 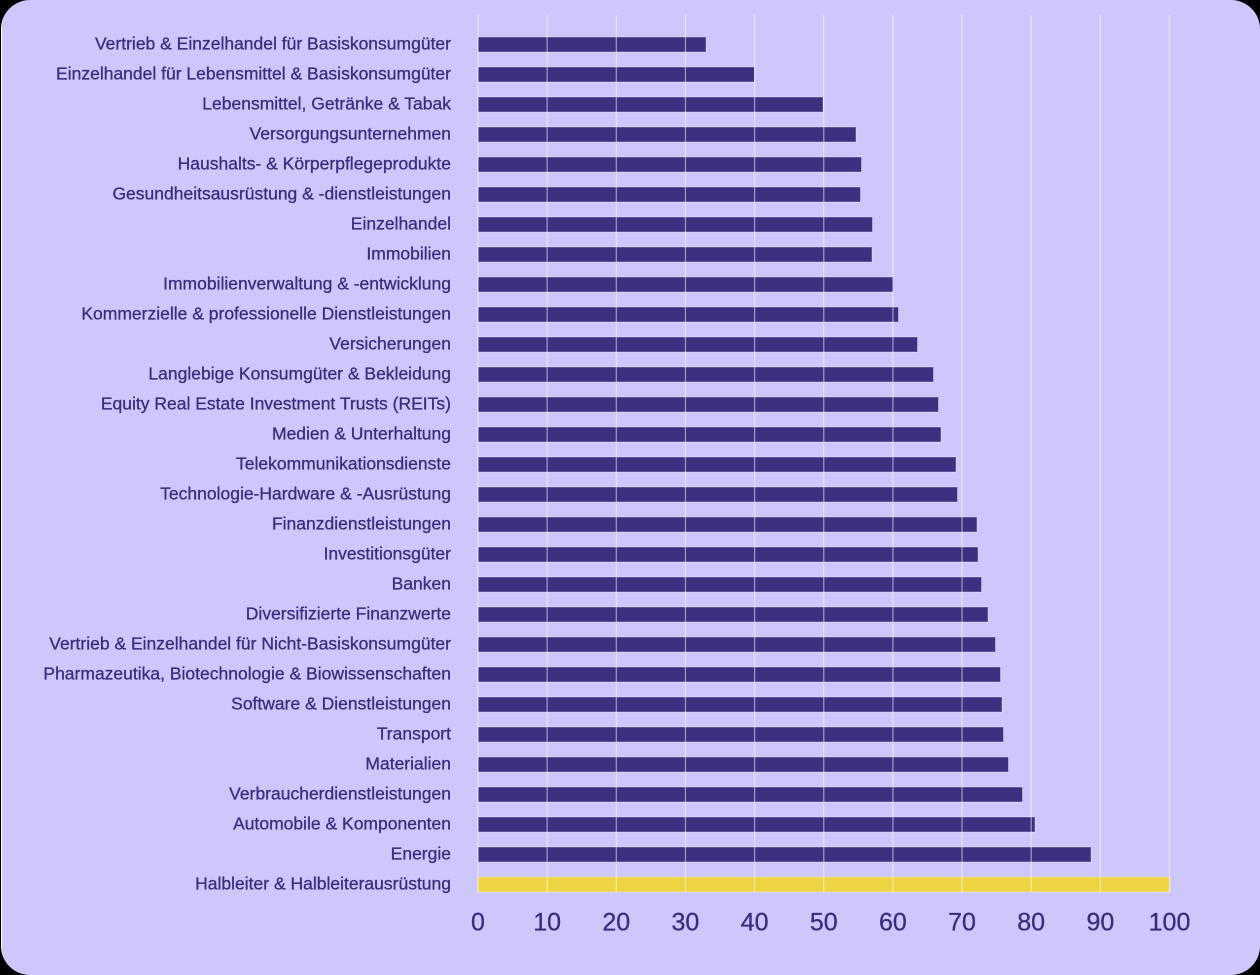 I want to click on svg-text: Diversifizierte Finanzwerte, so click(x=348, y=614).